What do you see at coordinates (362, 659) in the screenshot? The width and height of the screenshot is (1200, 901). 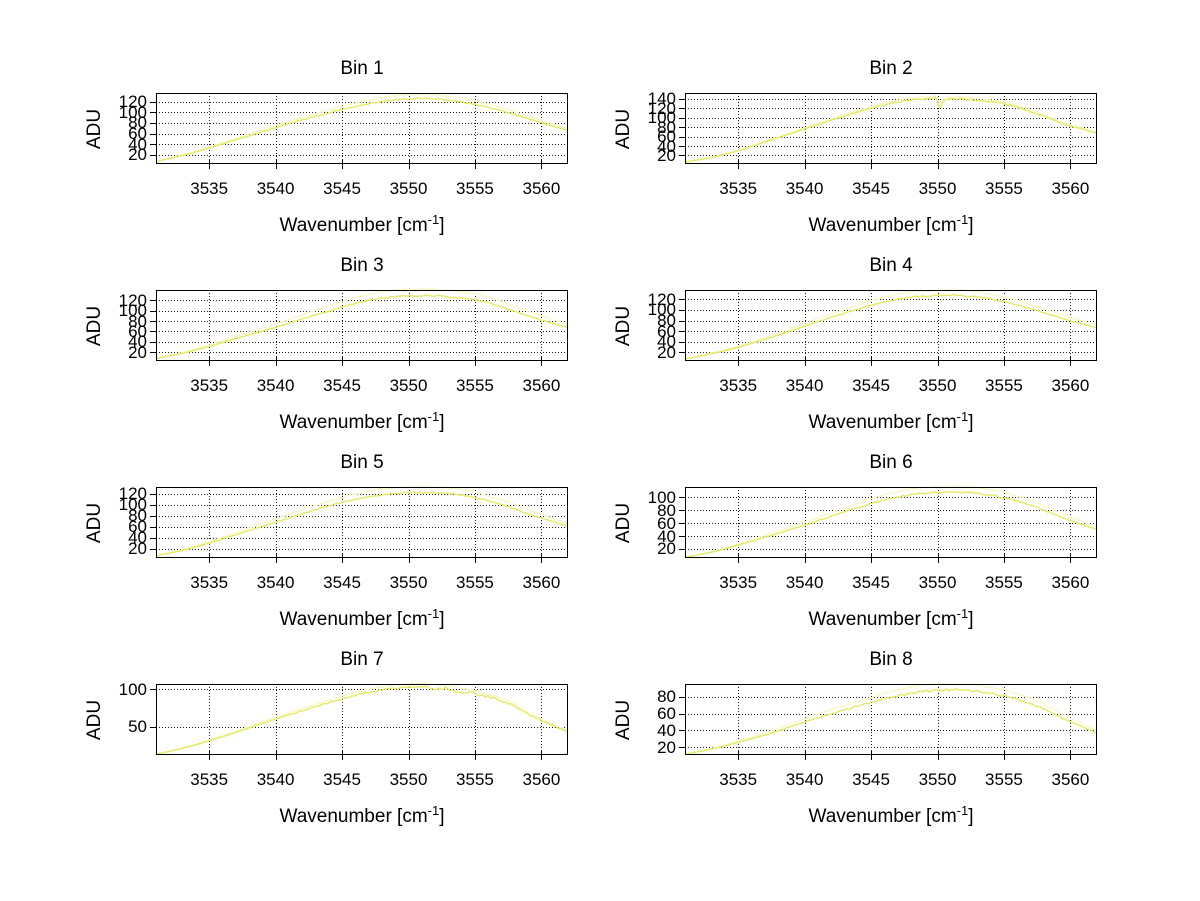 I see `plot-title: Bin 7` at bounding box center [362, 659].